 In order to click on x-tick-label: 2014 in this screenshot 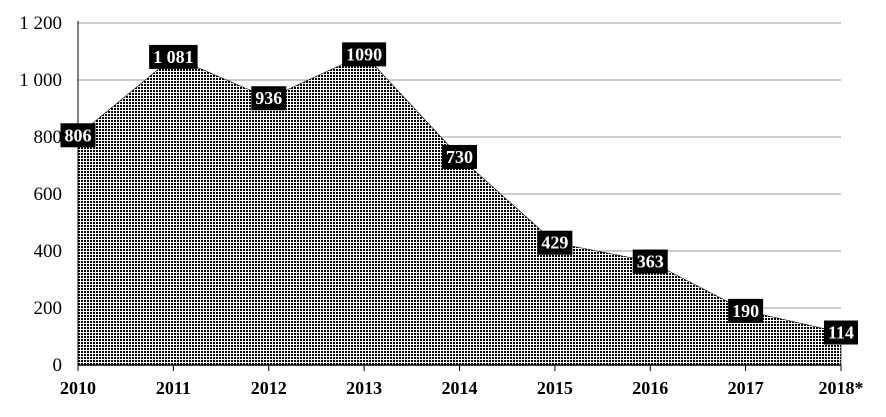, I will do `click(460, 388)`.